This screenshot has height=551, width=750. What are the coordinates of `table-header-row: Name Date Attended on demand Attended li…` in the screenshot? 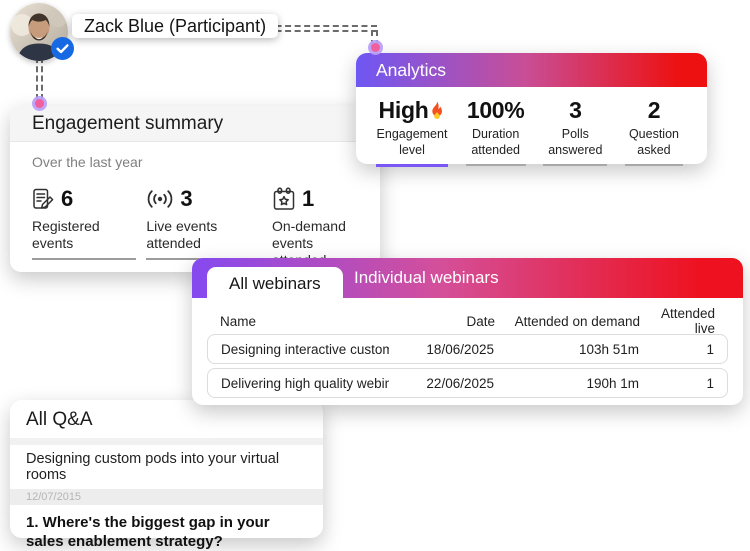 It's located at (467, 321).